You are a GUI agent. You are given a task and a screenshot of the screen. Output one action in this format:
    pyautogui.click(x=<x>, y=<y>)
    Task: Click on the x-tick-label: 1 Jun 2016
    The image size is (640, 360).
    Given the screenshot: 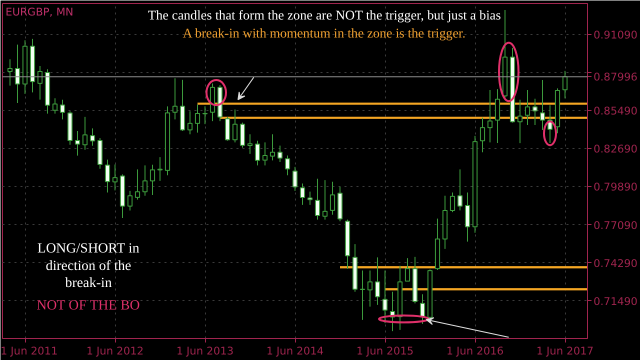 What is the action you would take?
    pyautogui.click(x=475, y=351)
    